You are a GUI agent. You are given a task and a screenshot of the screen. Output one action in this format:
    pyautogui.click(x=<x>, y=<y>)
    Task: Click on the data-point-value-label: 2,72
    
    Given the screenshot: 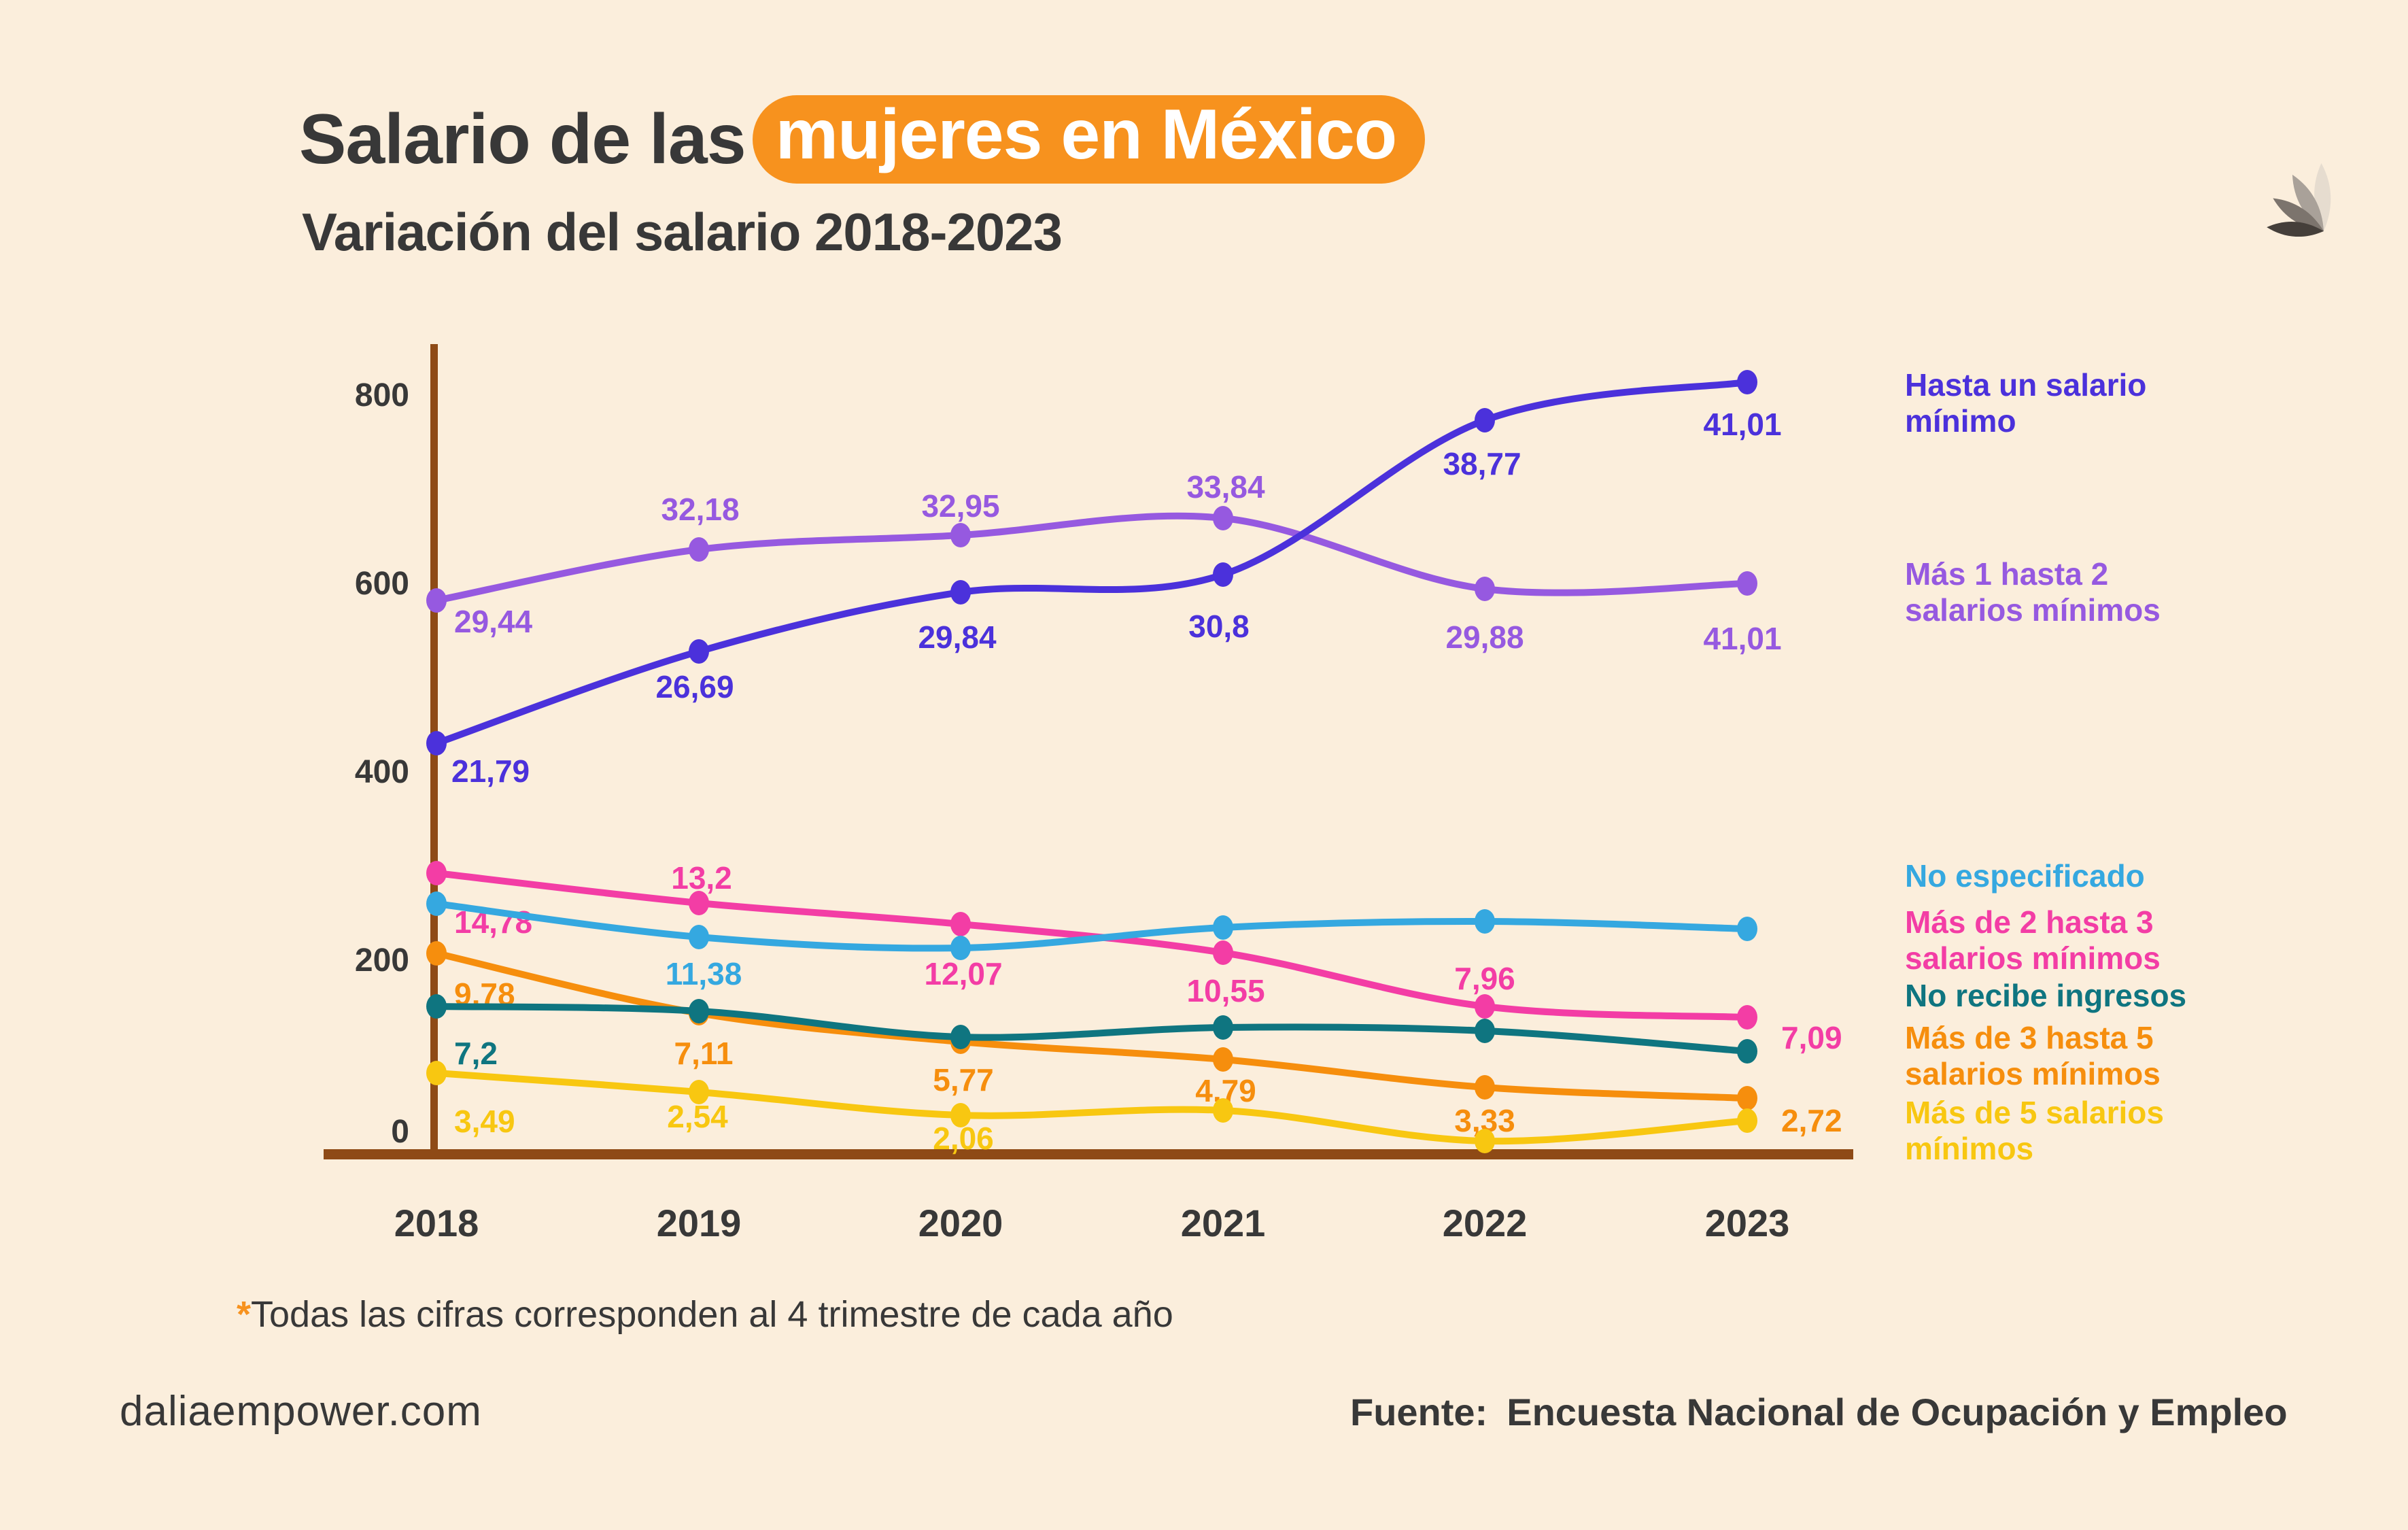 What is the action you would take?
    pyautogui.click(x=1811, y=1121)
    